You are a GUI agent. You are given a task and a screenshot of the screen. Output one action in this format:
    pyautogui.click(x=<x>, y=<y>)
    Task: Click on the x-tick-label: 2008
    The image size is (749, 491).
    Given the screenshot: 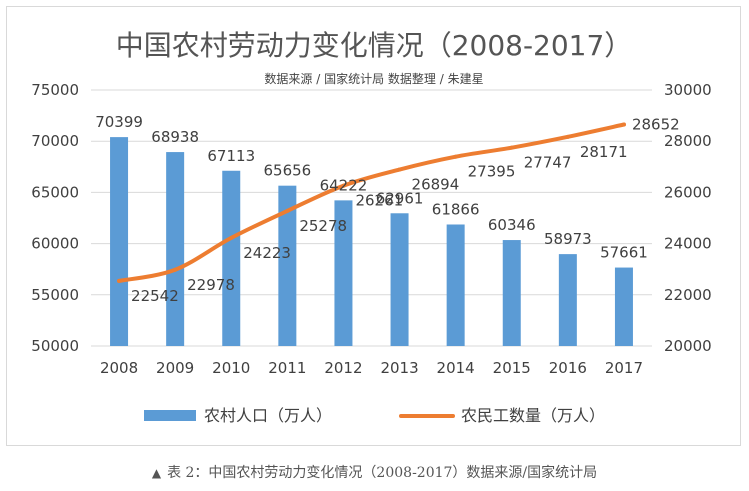 What is the action you would take?
    pyautogui.click(x=119, y=368)
    